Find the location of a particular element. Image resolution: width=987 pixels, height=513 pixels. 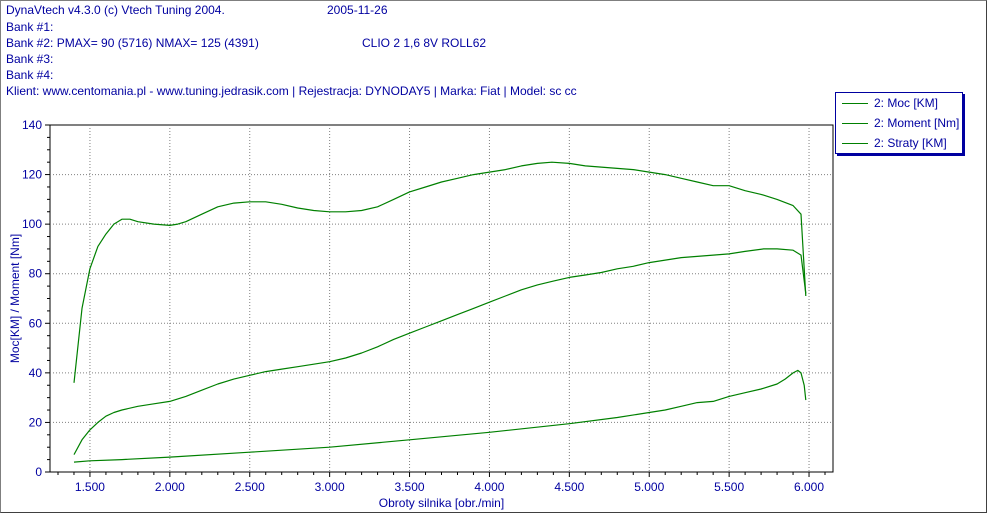

app-title: DynaVtech v4.3.0 (c) Vtech Tuning 2004. is located at coordinates (115, 10).